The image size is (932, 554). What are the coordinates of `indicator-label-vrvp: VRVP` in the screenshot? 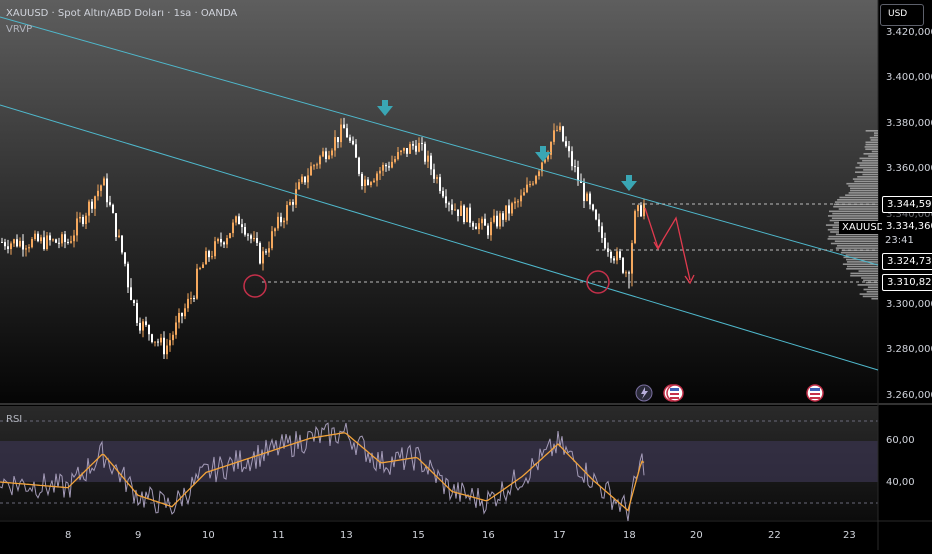 It's located at (19, 29).